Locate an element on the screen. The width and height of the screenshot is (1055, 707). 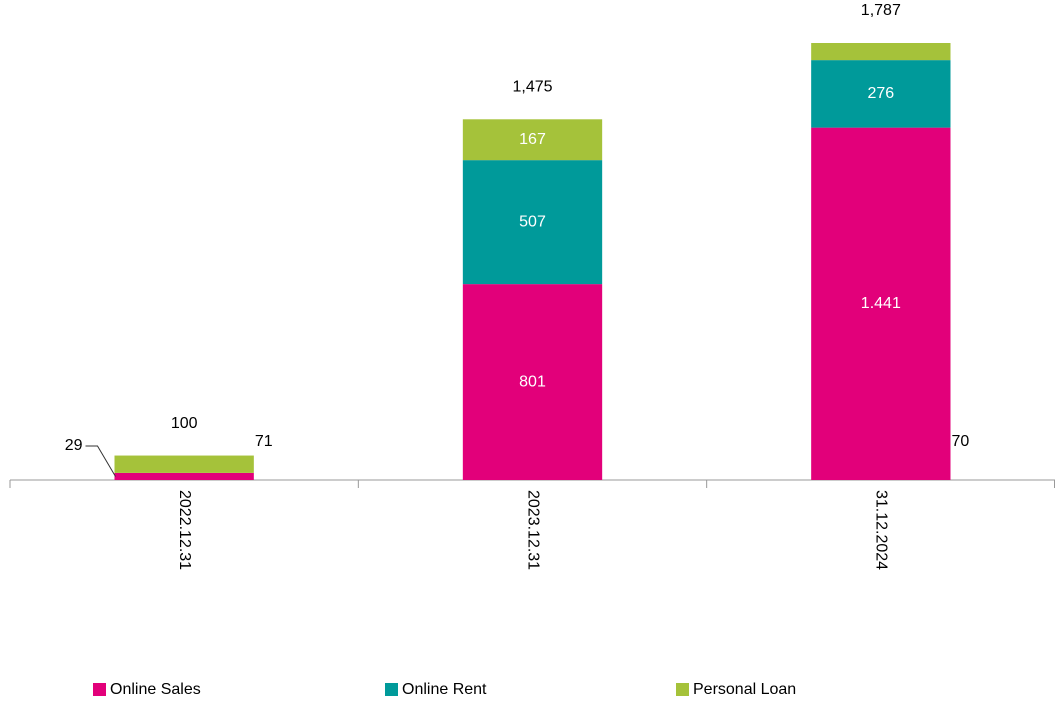
x-tick-label: 31.12.2024 is located at coordinates (881, 530).